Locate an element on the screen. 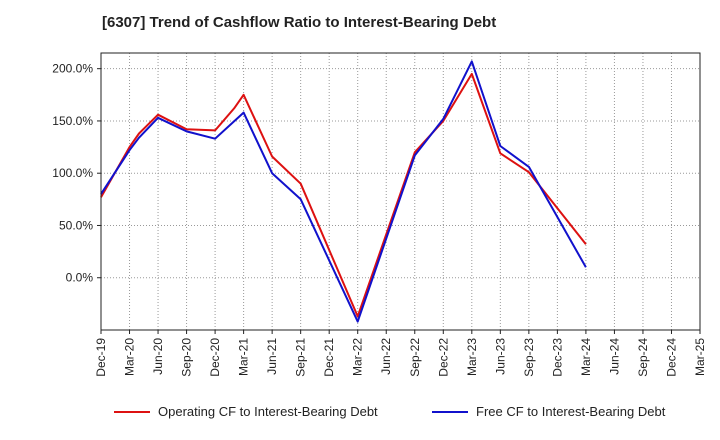 The image size is (720, 440). legend-swatch-free-cf is located at coordinates (450, 411).